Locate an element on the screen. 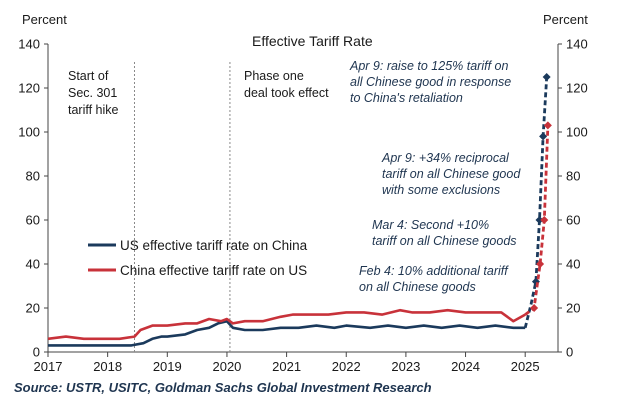 This screenshot has height=414, width=620. annotation-apr9-125-line-1: Apr 9: raise to 125% tariff on is located at coordinates (428, 66).